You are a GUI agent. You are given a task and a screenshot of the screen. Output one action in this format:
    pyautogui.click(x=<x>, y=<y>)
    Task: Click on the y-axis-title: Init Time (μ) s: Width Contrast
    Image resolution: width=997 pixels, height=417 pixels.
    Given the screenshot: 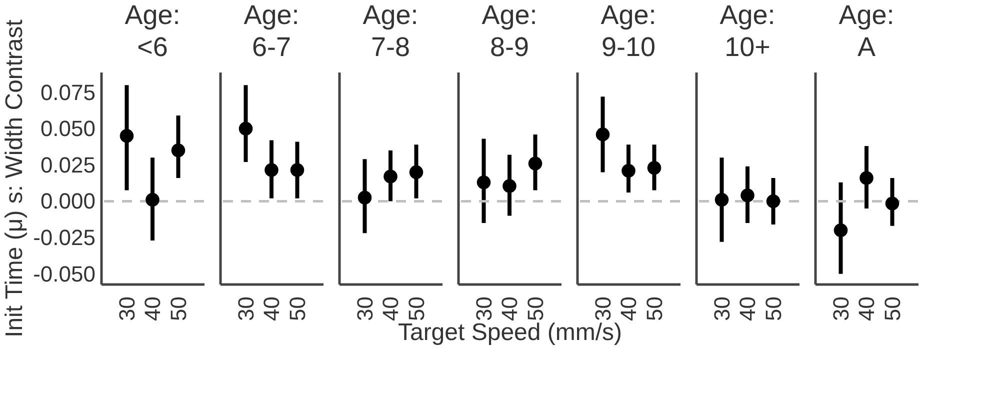 What is the action you would take?
    pyautogui.click(x=14, y=178)
    